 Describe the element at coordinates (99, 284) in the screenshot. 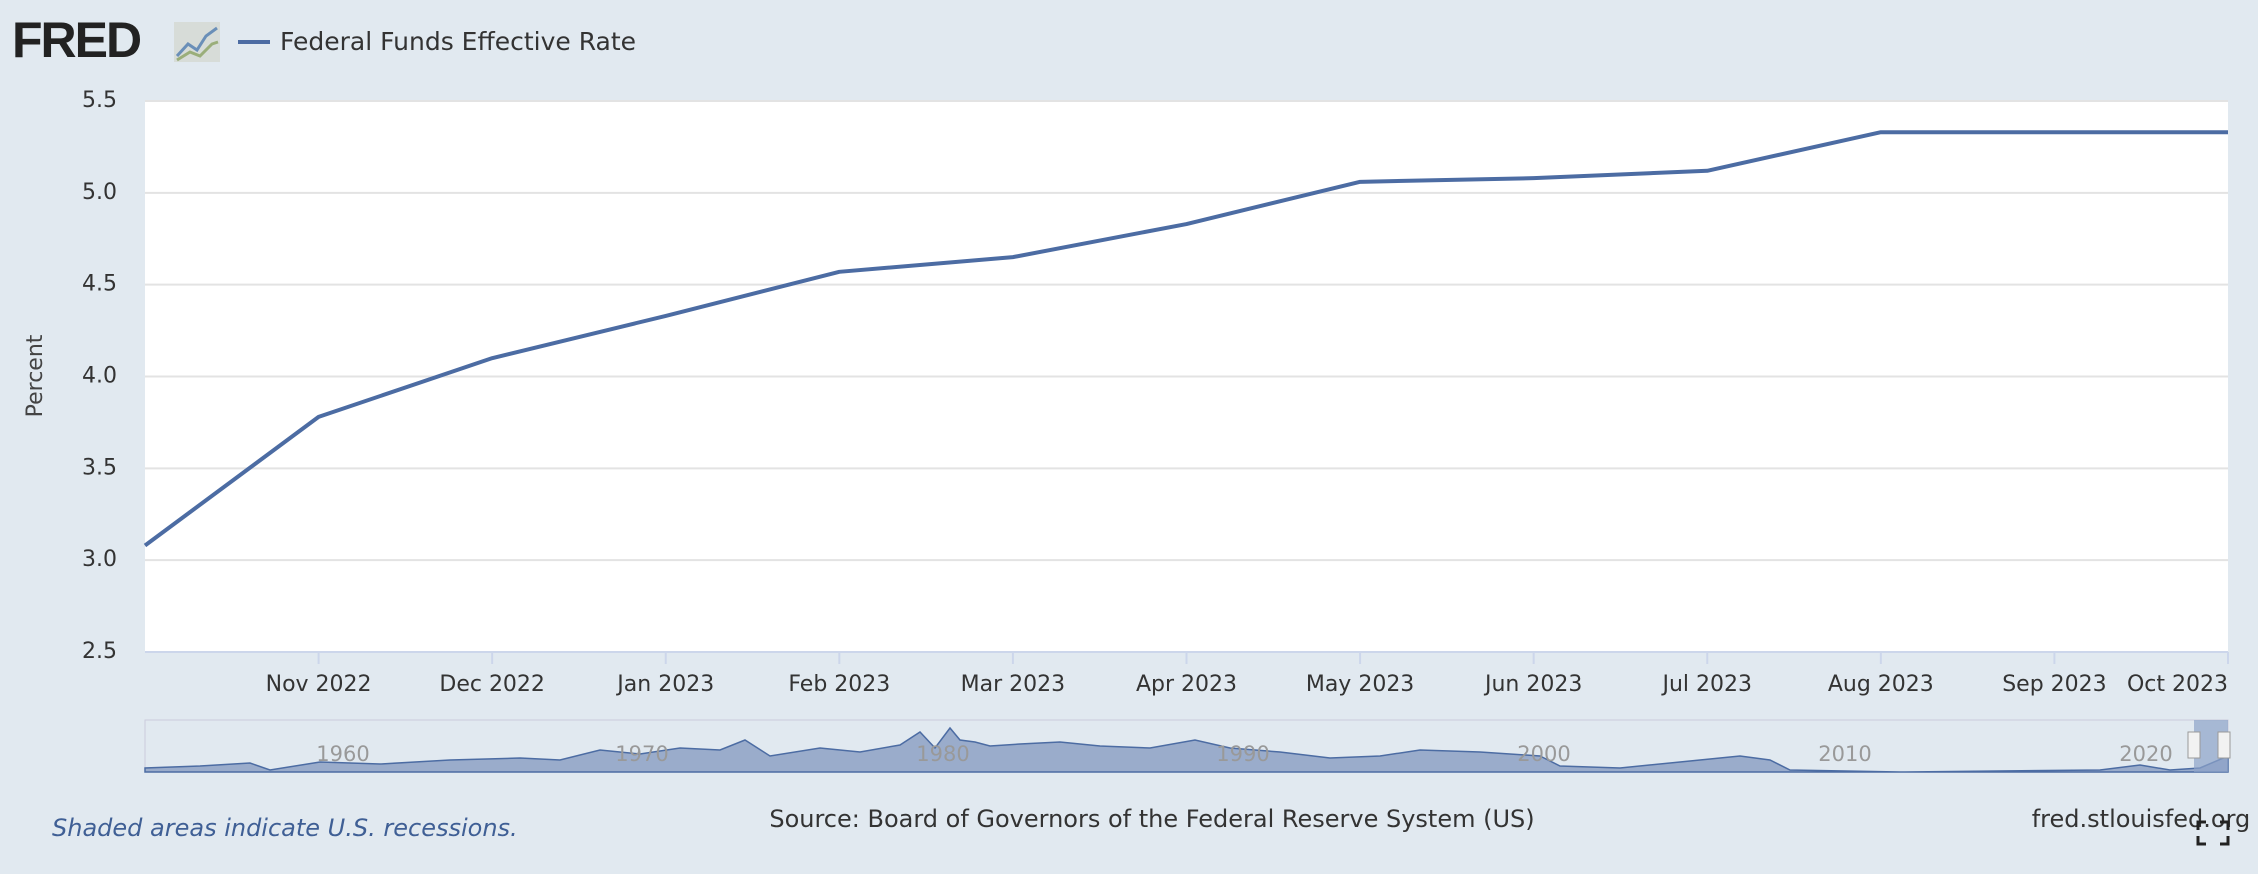

I see `y-tick-label: 4.5` at that location.